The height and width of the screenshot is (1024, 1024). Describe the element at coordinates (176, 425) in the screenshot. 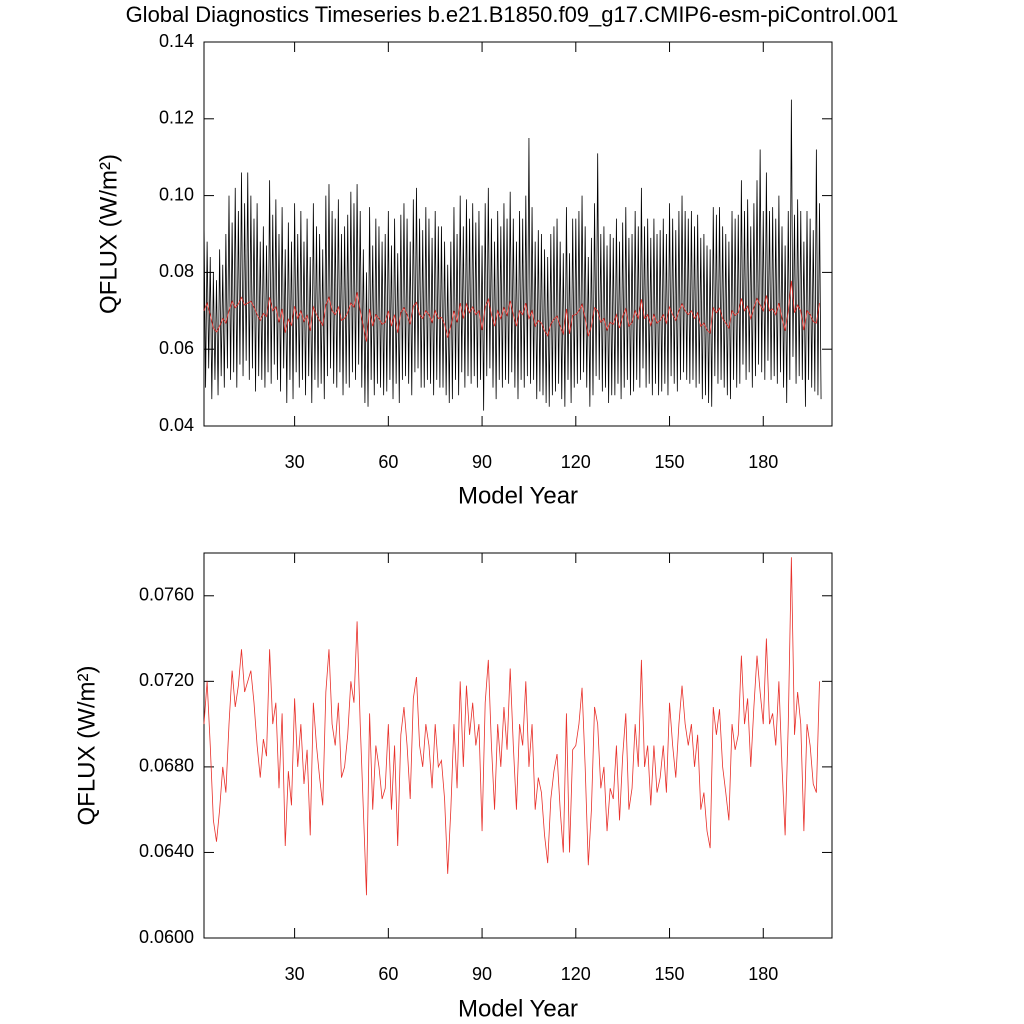

I see `y-tick-label: 0.04` at that location.